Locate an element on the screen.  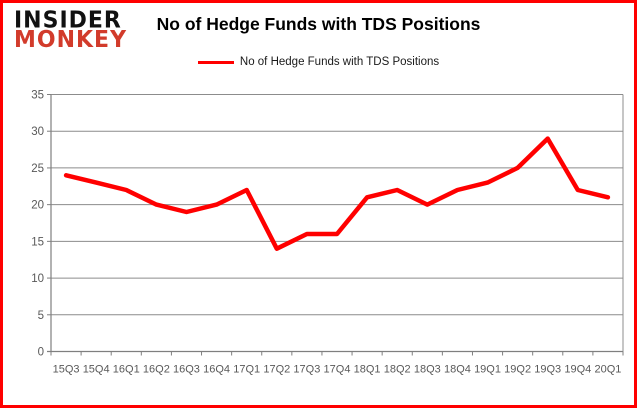
y-axis-label: 5 is located at coordinates (41, 316).